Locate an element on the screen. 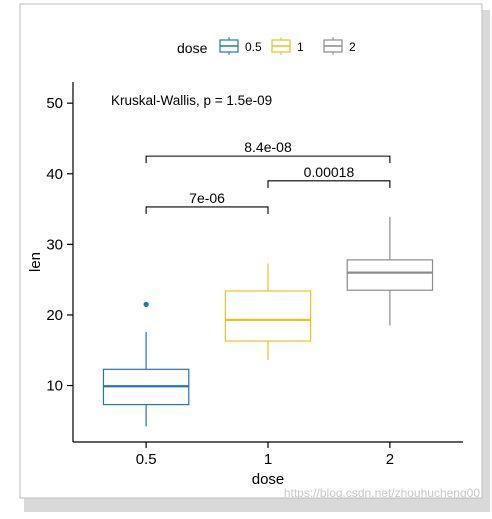  kruskal-wallis-annotation: Kruskal-Wallis, p = 1.5e-09 is located at coordinates (191, 100).